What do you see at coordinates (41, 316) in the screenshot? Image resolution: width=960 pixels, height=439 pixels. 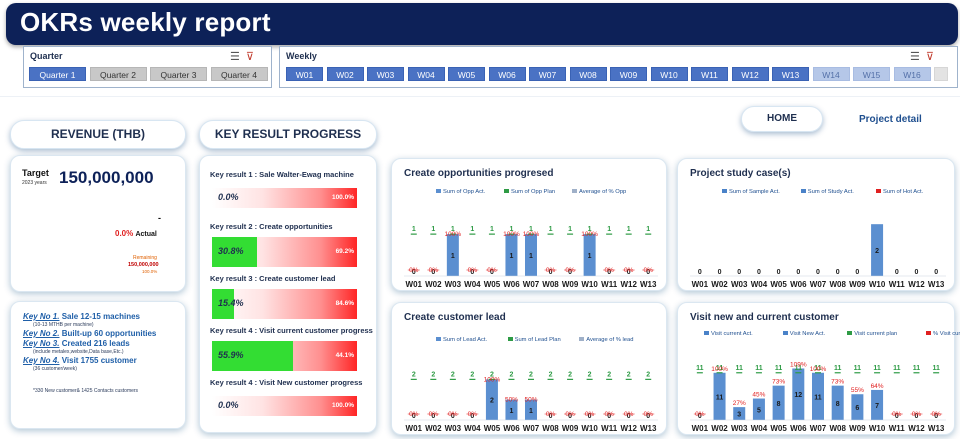 I see `key-number: Key No 1.` at bounding box center [41, 316].